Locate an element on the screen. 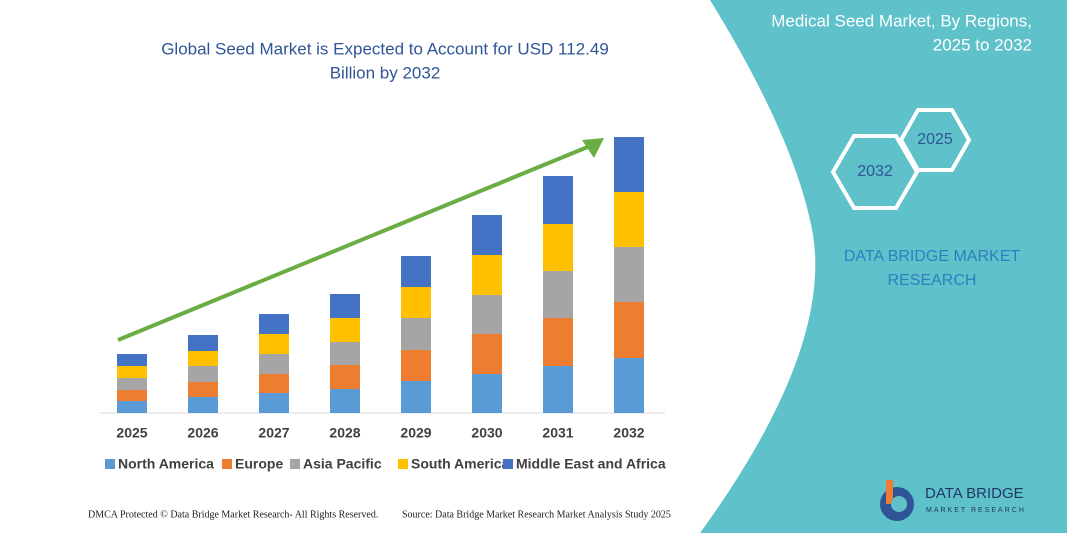 The image size is (1067, 533). x-tick-label: 2027 is located at coordinates (273, 433).